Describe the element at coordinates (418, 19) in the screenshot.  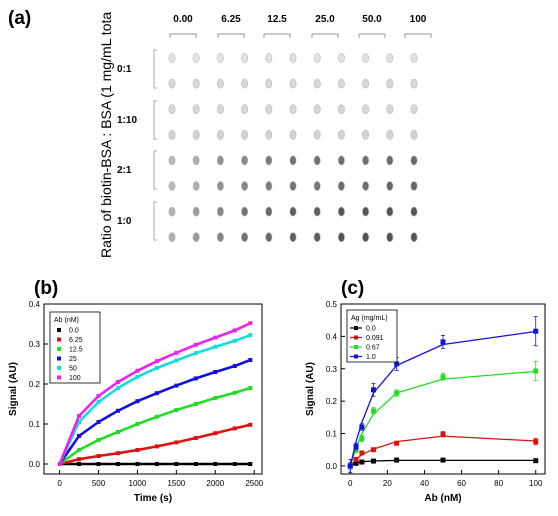
I see `concentration-label: 100` at that location.